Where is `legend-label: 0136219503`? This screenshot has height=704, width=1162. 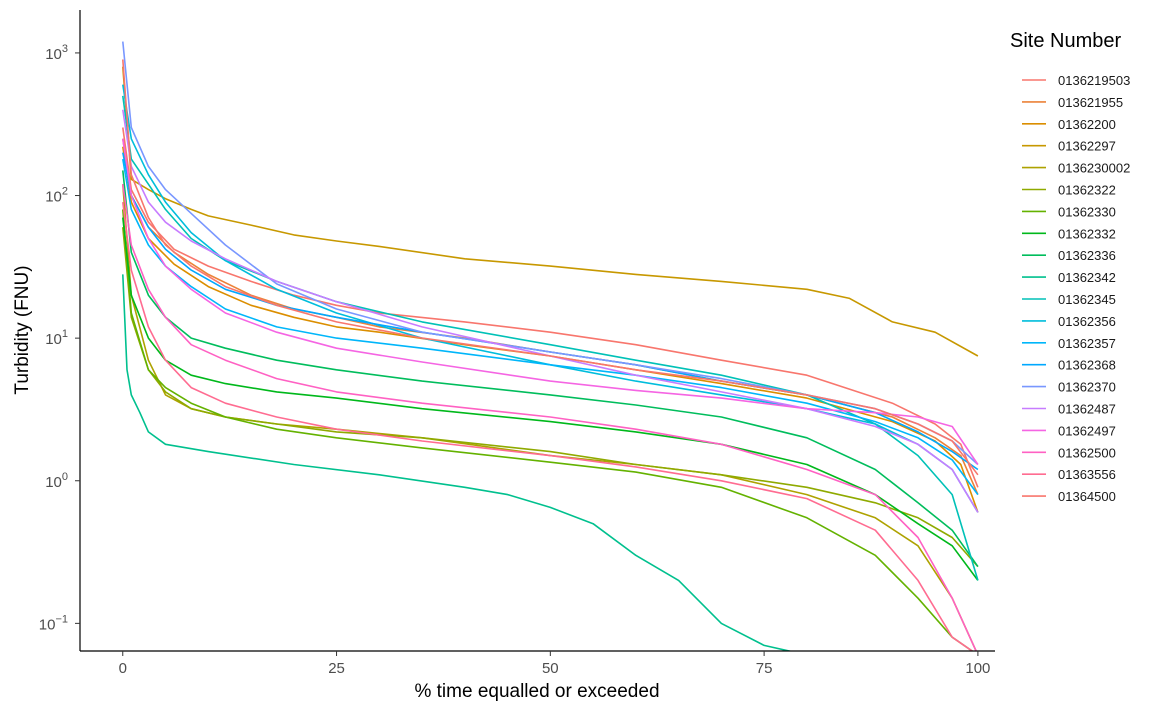 legend-label: 0136219503 is located at coordinates (1094, 80).